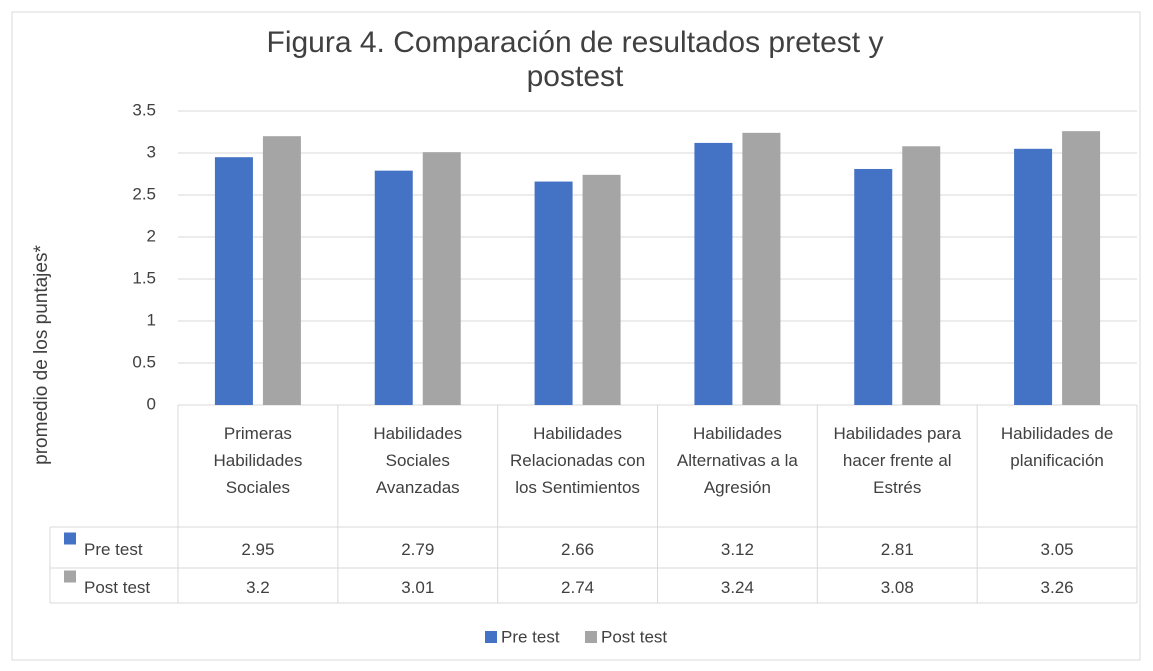  I want to click on table-row-label: Pre test, so click(113, 549).